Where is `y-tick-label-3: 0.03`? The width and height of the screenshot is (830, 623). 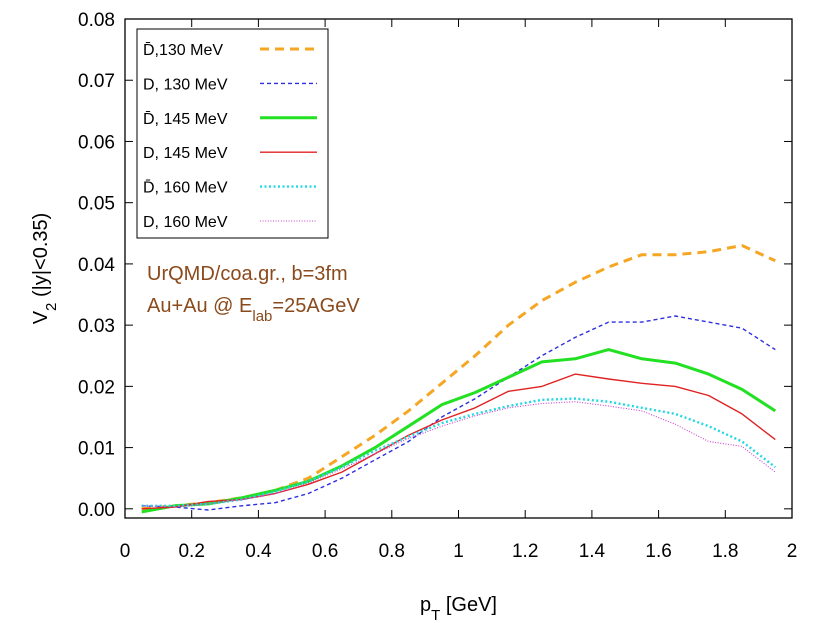
y-tick-label-3: 0.03 is located at coordinates (96, 326).